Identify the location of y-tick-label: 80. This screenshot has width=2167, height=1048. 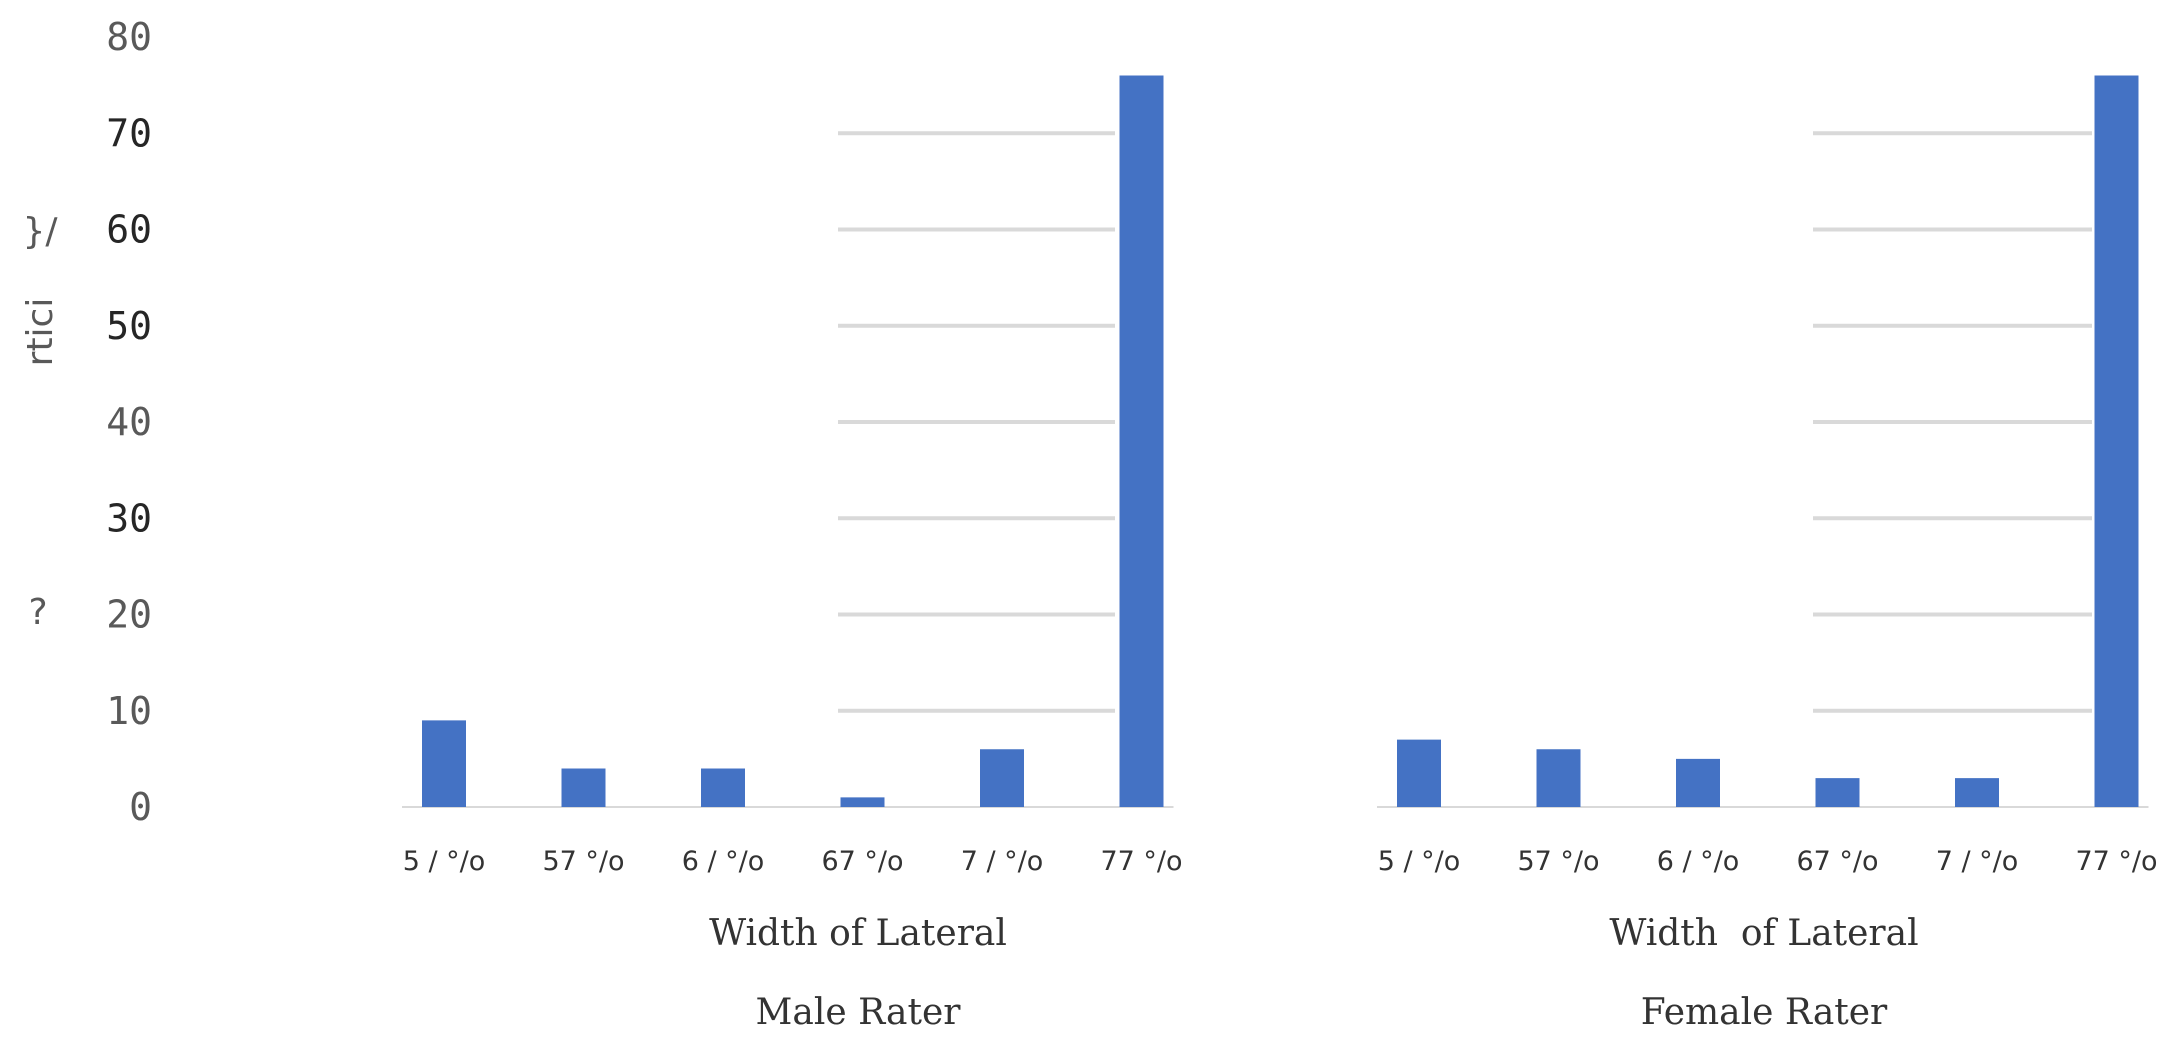
(129, 37).